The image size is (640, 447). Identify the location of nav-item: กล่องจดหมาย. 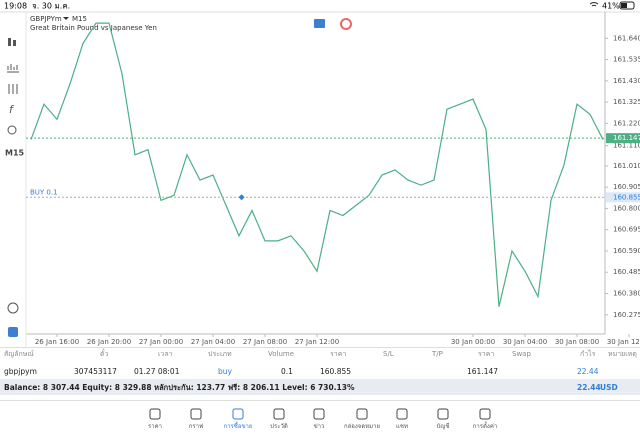
(362, 426).